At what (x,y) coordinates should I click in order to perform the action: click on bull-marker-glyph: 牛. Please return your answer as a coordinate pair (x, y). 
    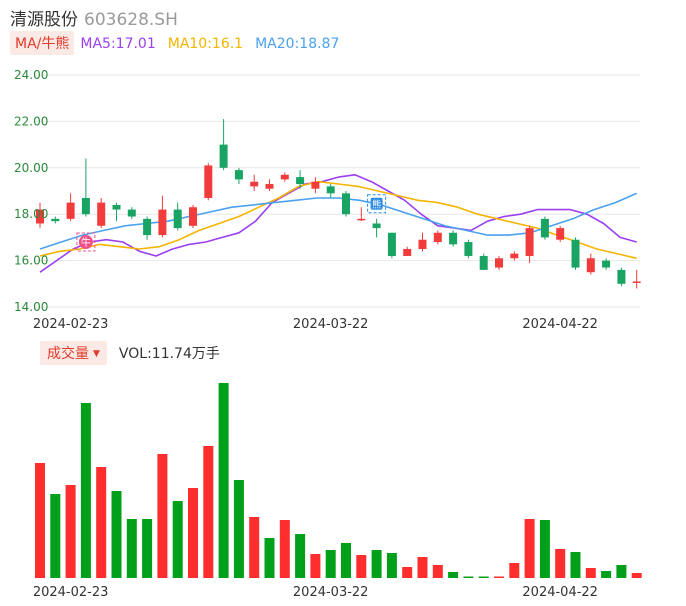
    Looking at the image, I should click on (86, 242).